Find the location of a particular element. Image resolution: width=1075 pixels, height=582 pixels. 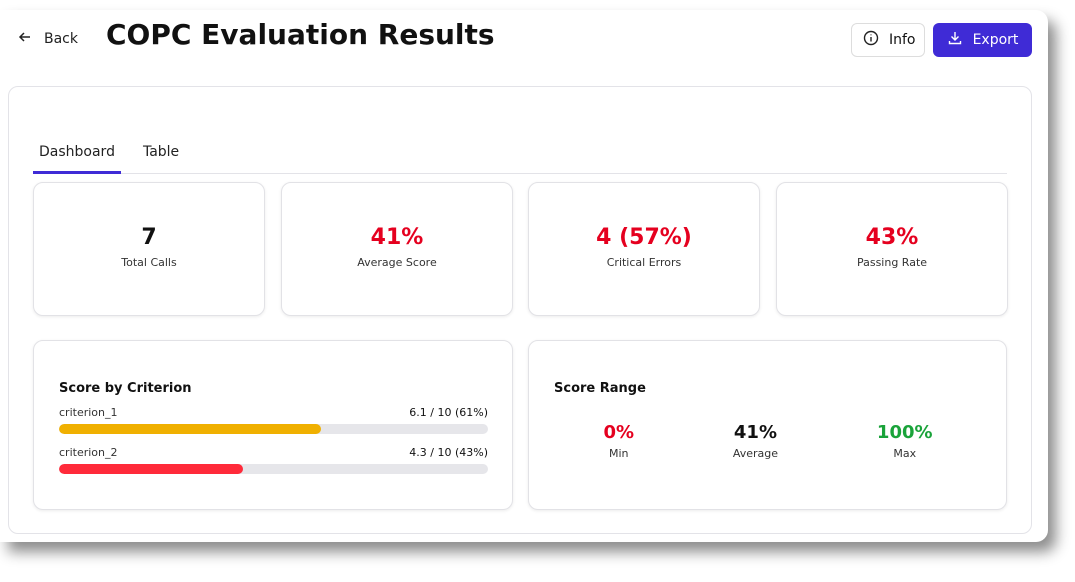

tab-dashboard: Dashboard is located at coordinates (77, 158).